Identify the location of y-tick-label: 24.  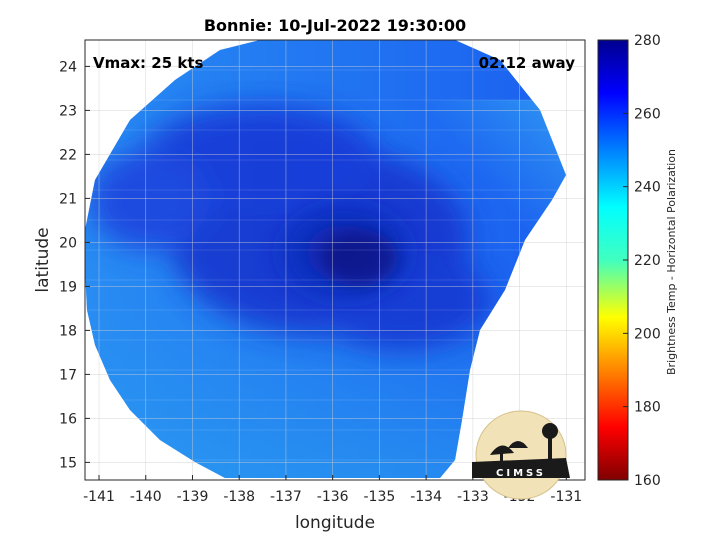
(68, 67).